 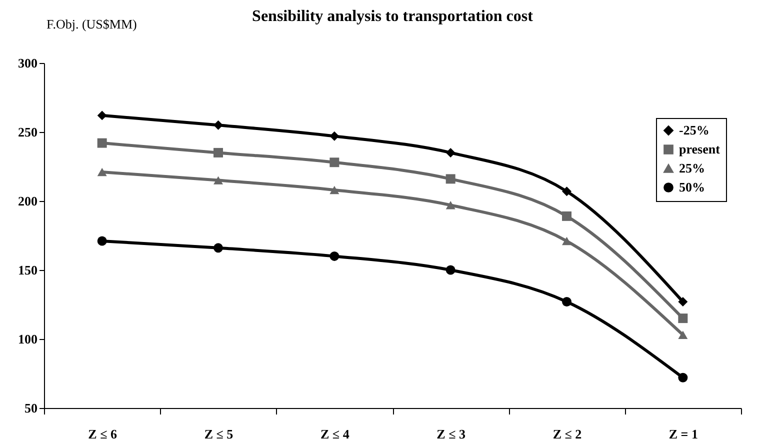 I want to click on y-tick-label: 200, so click(x=28, y=201).